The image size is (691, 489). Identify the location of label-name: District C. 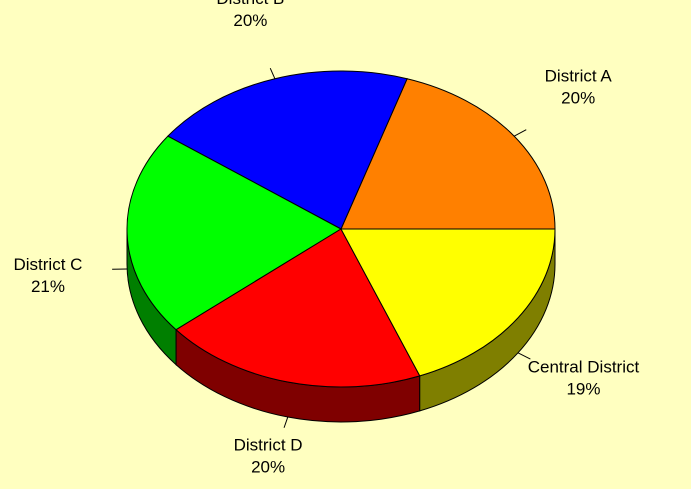
(47, 264).